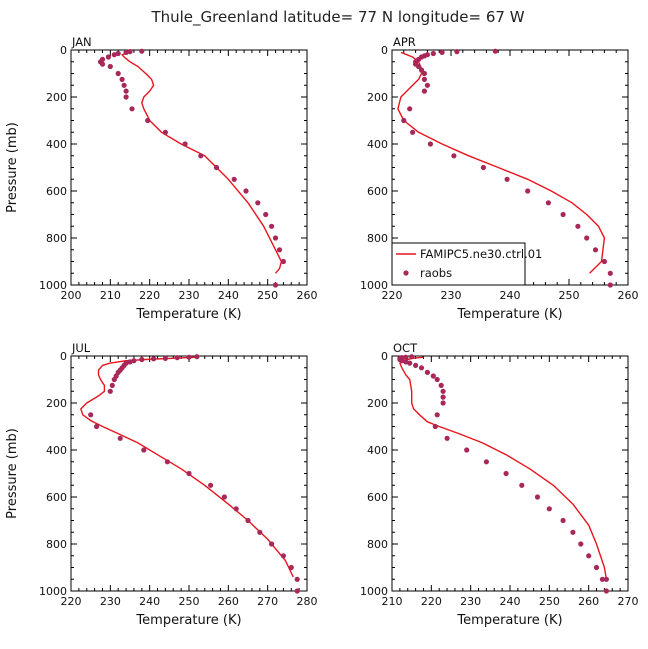  Describe the element at coordinates (12, 473) in the screenshot. I see `y-axis-label: Pressure (mb)` at that location.